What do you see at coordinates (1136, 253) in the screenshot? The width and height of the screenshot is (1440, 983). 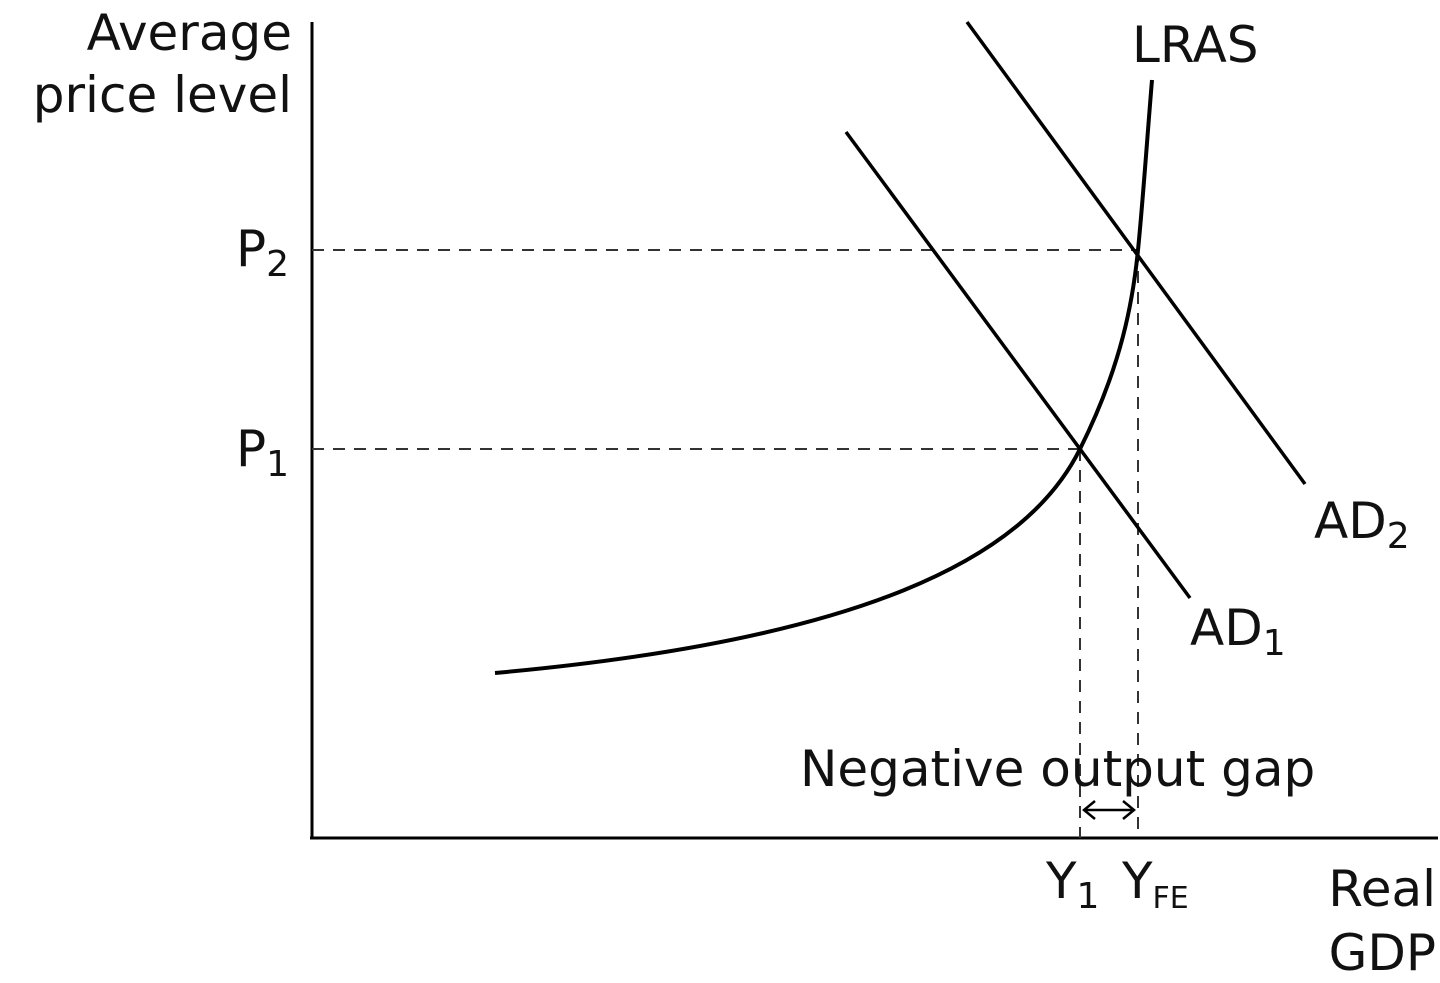 I see `ad2-curve` at bounding box center [1136, 253].